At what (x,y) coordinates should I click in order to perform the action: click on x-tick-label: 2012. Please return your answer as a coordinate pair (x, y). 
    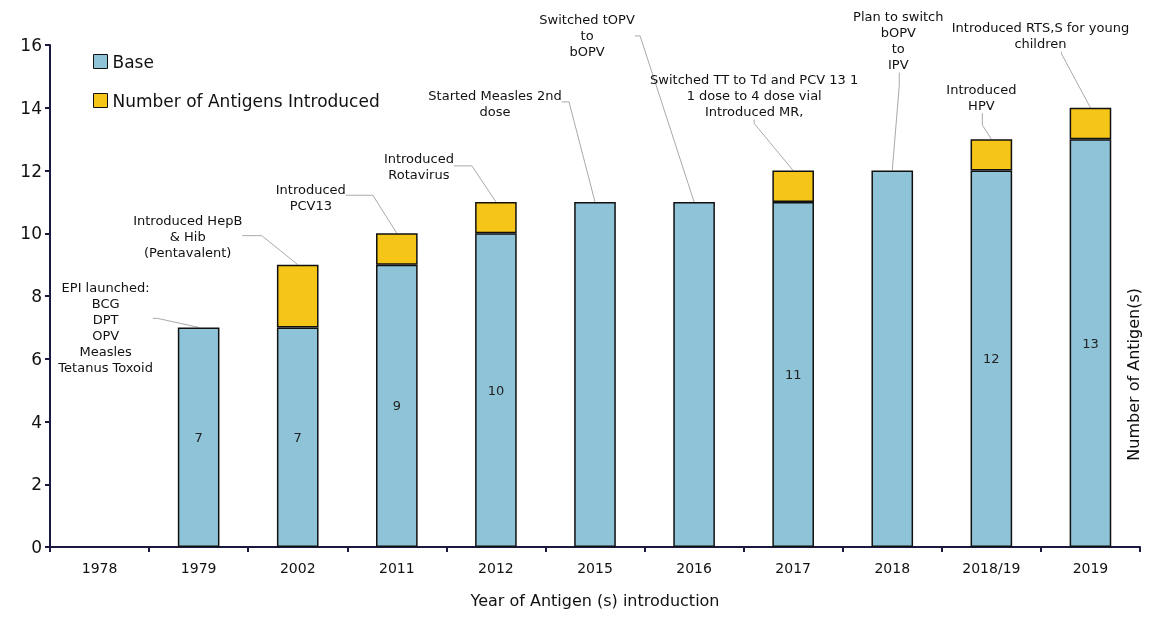
    Looking at the image, I should click on (496, 568).